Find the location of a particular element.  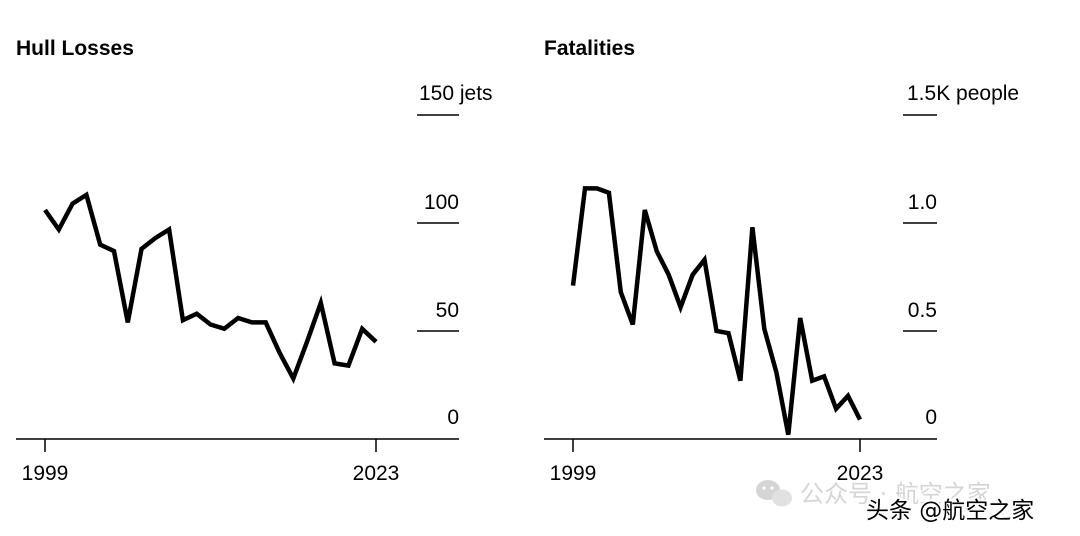

y-axis: 150 jets 100 50 0 is located at coordinates (455, 255).